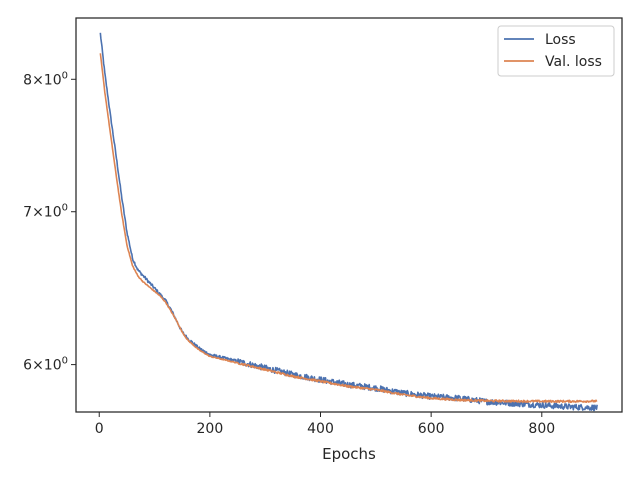  What do you see at coordinates (556, 51) in the screenshot?
I see `legend: Loss Val. loss` at bounding box center [556, 51].